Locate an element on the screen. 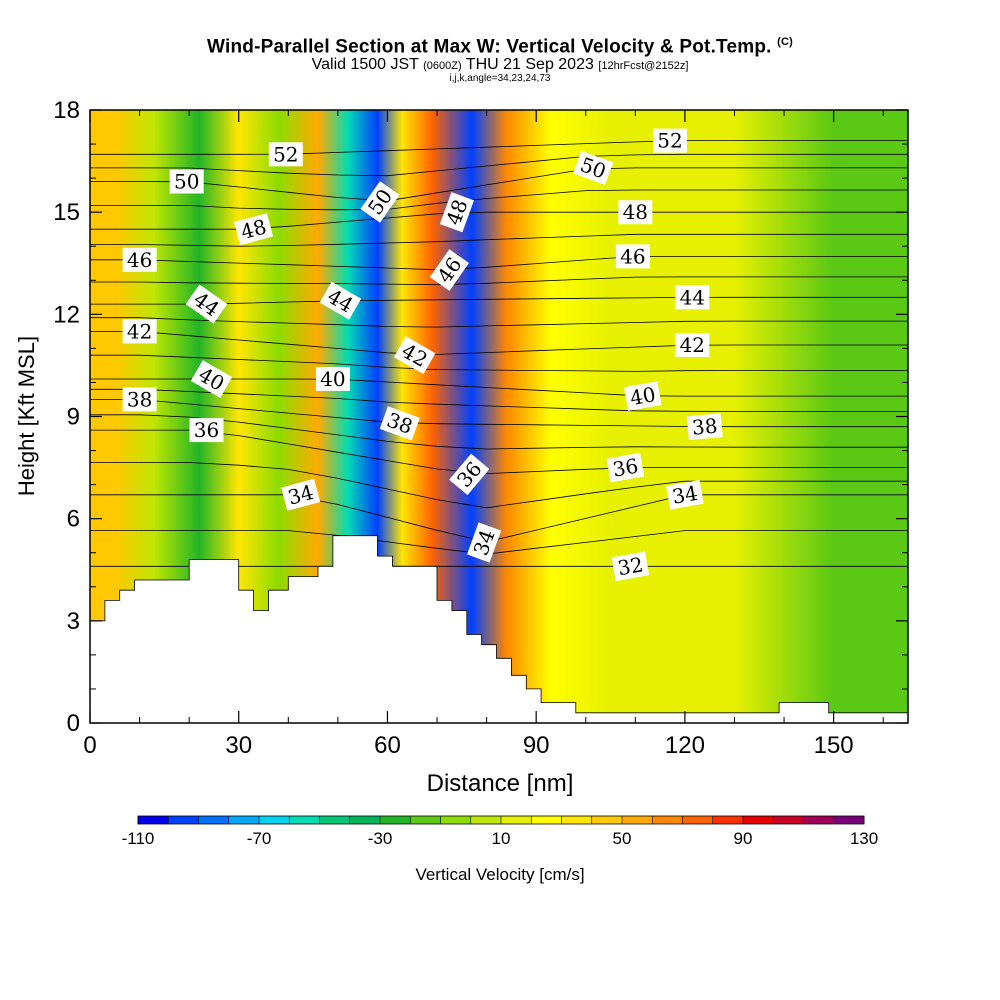 The height and width of the screenshot is (1000, 1000). colorbar: -110 -70 -30 10 50 90 130 is located at coordinates (500, 831).